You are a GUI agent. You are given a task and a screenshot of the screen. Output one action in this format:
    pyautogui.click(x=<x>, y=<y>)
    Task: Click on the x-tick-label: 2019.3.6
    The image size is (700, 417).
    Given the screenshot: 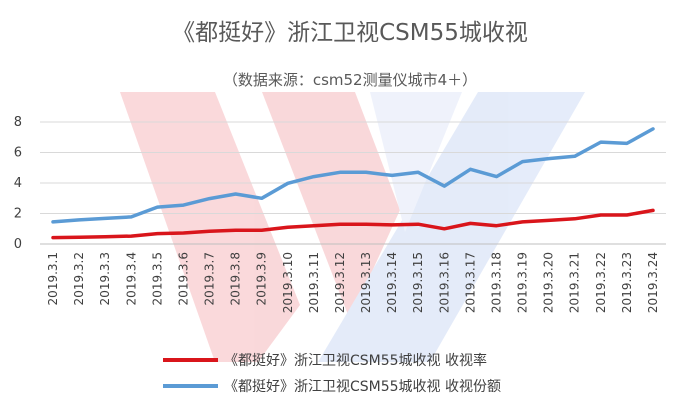 What is the action you would take?
    pyautogui.click(x=183, y=278)
    